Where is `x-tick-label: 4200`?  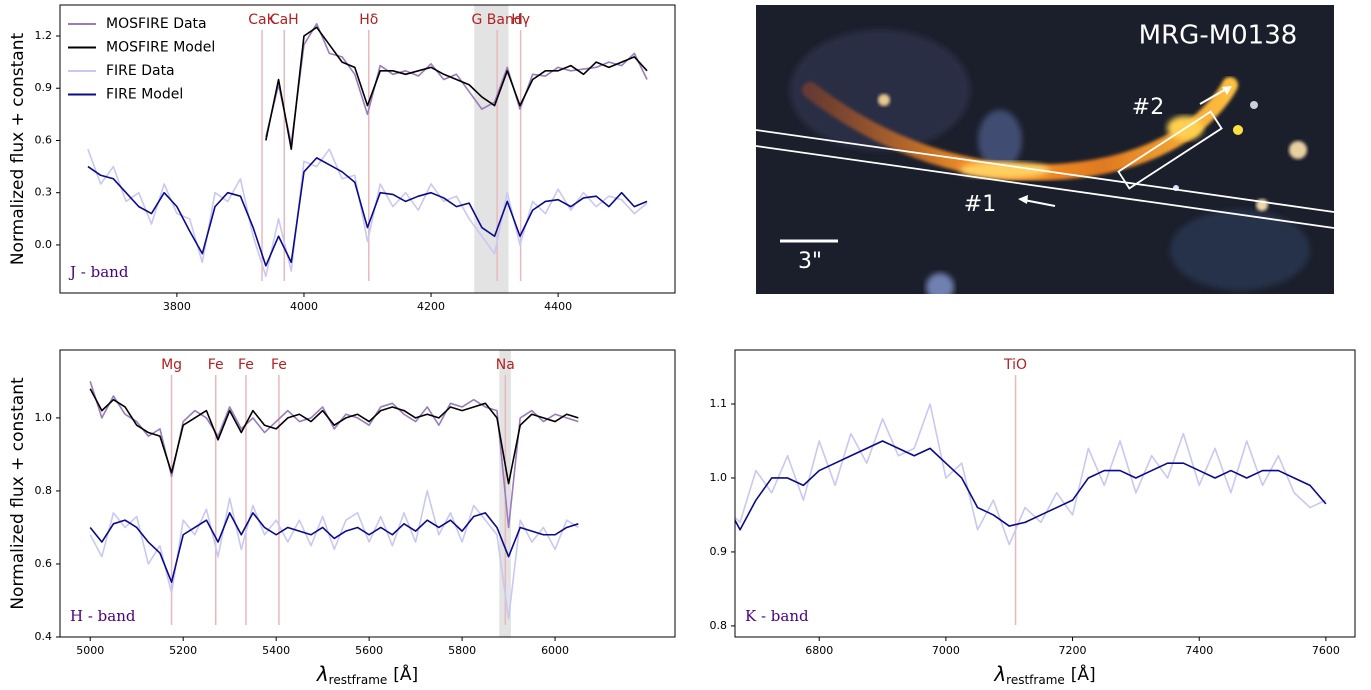 x-tick-label: 4200 is located at coordinates (431, 306).